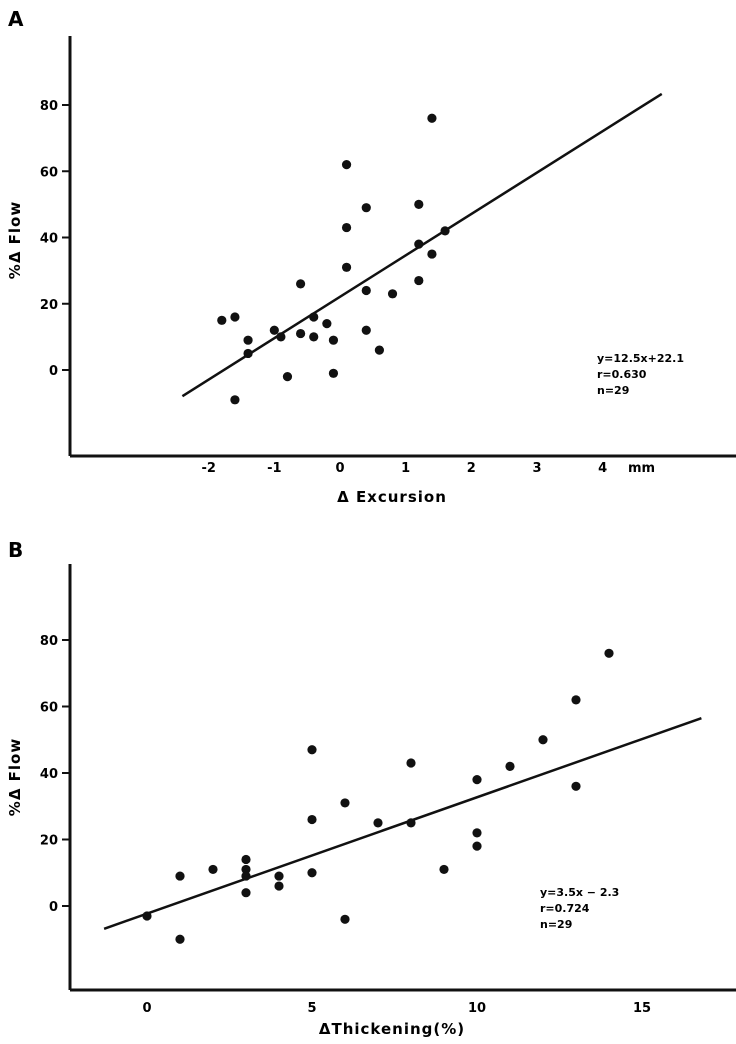  Describe the element at coordinates (405, 468) in the screenshot. I see `x-tick-label: 1` at that location.